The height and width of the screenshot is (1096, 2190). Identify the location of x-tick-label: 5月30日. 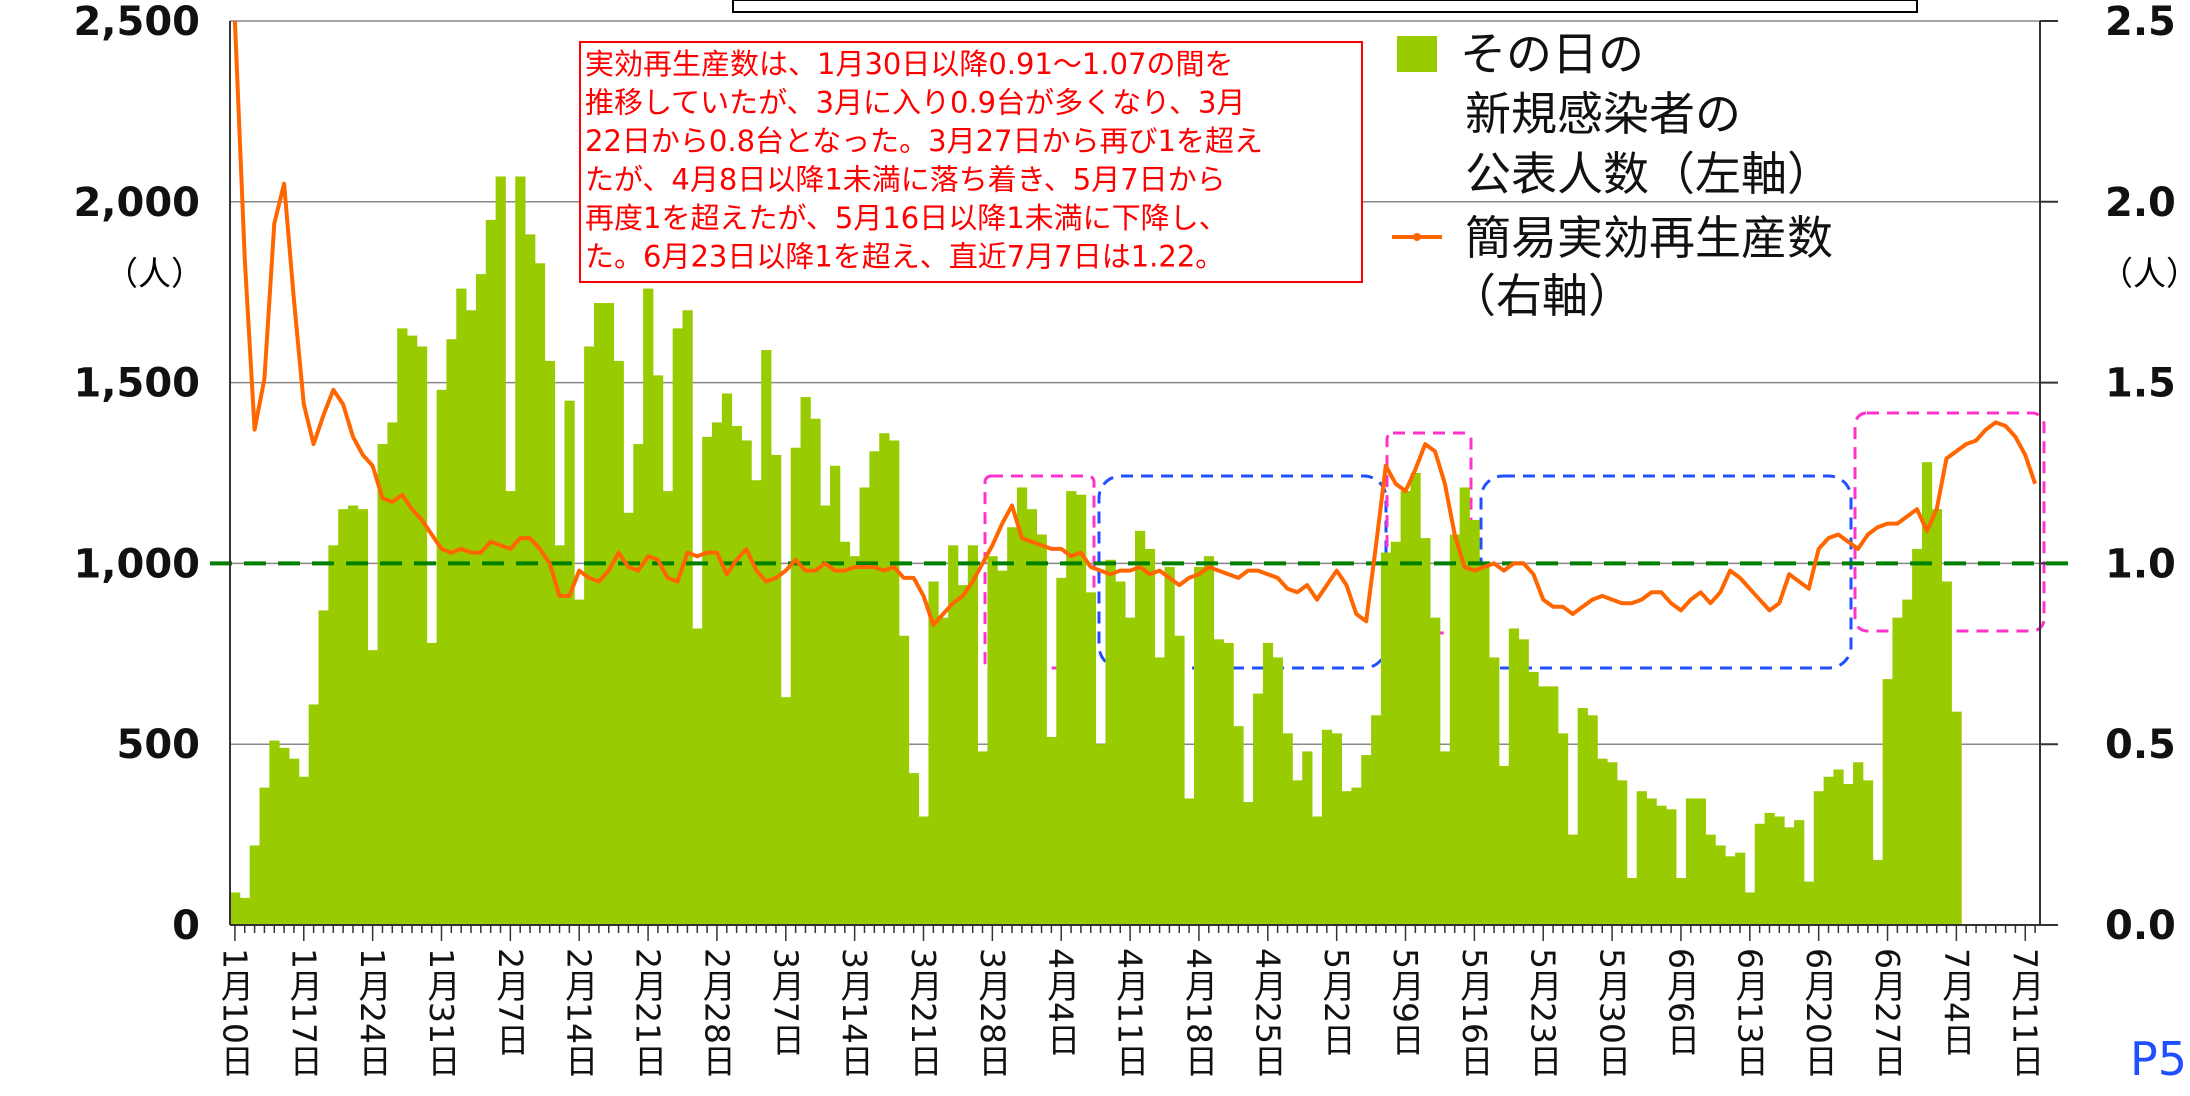
(1612, 1012).